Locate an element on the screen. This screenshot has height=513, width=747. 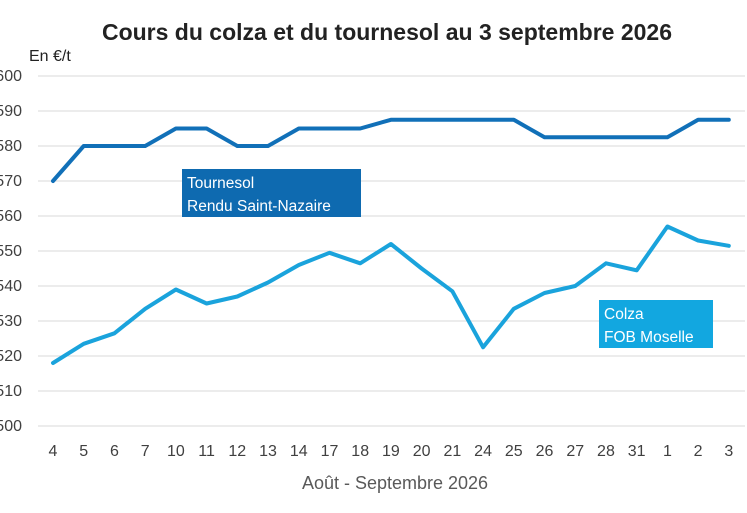
x-tick-label: 12 is located at coordinates (237, 451).